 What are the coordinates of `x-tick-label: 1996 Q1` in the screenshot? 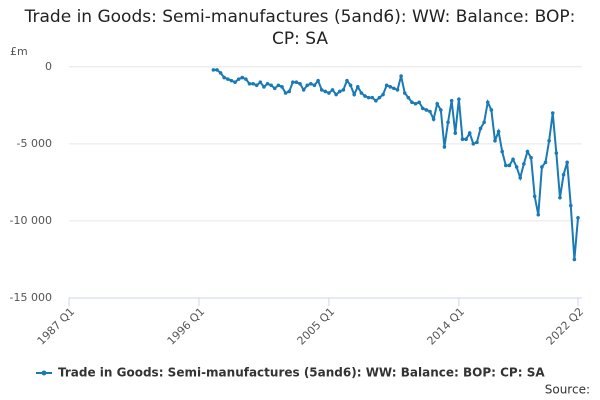 It's located at (186, 326).